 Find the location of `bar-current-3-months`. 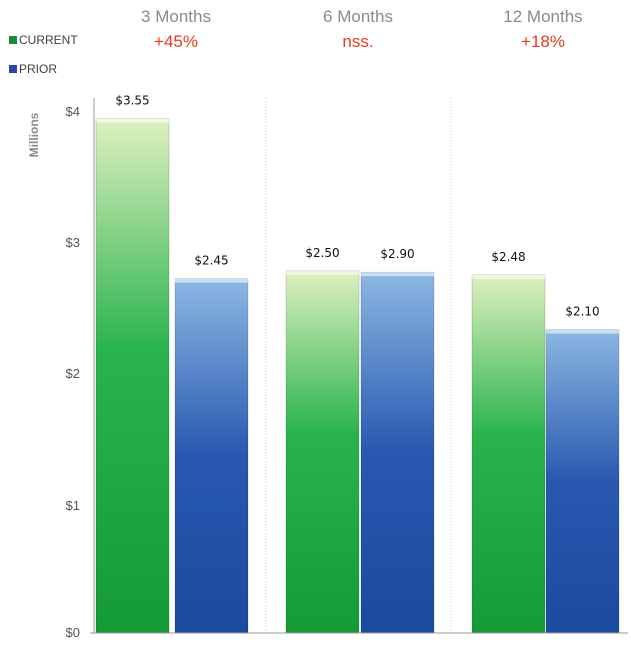

bar-current-3-months is located at coordinates (132, 376).